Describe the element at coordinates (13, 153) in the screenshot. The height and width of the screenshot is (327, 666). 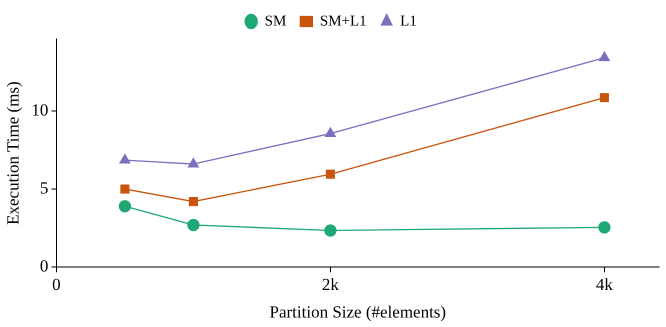
I see `y-axis-title: Execution Time (ms)` at that location.